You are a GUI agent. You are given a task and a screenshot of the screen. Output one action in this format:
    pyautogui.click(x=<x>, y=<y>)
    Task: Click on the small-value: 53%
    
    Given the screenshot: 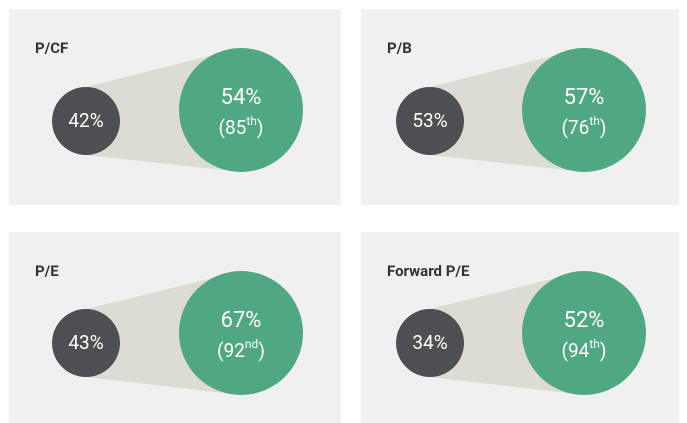 What is the action you would take?
    pyautogui.click(x=429, y=120)
    